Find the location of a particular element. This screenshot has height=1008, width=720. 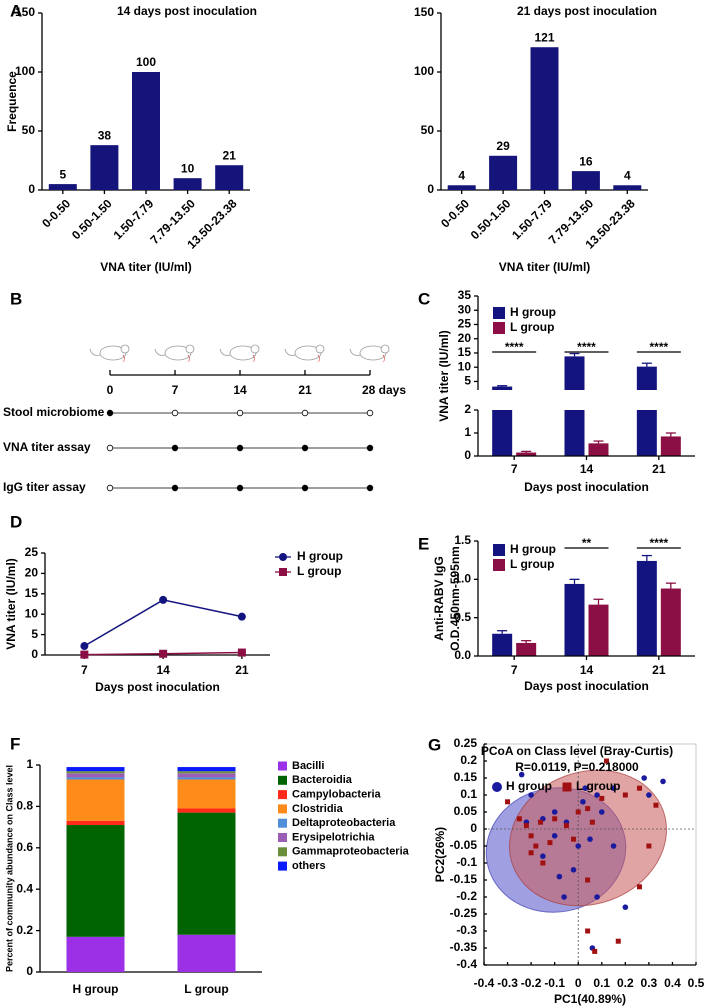

day-label: 28 days is located at coordinates (384, 390).